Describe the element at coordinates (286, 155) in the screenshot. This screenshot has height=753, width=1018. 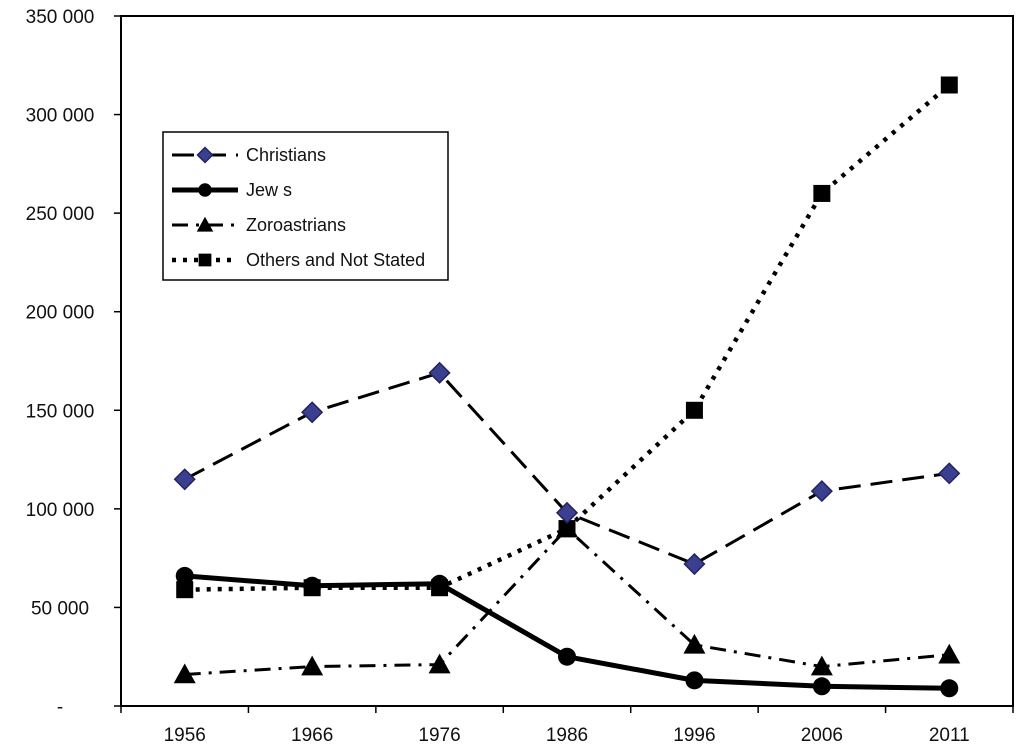
I see `legend-label: Christians` at that location.